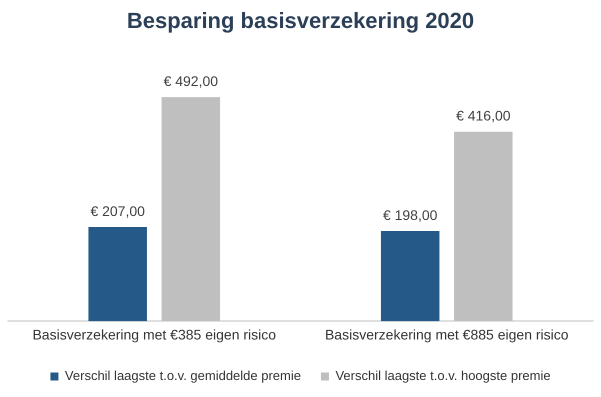 The height and width of the screenshot is (397, 601). Describe the element at coordinates (301, 21) in the screenshot. I see `chart-title: Besparing basisverzekering 2020` at that location.